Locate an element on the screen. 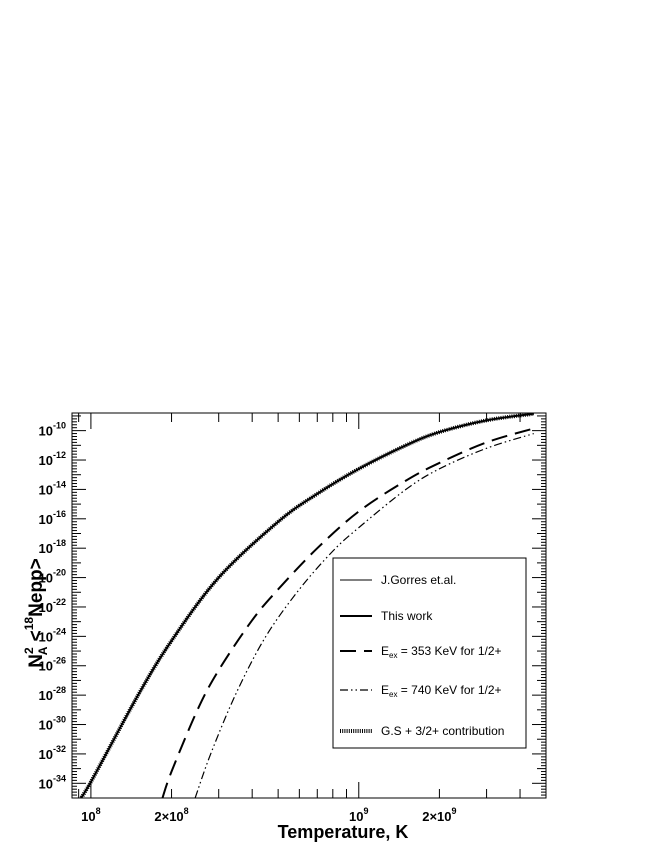 This screenshot has width=654, height=846. y-title-sup18: 18 is located at coordinates (29, 624).